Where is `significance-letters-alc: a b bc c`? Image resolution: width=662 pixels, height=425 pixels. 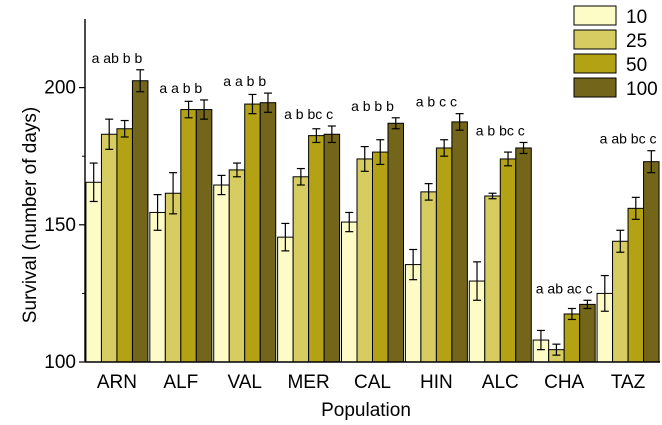 significance-letters-alc: a b bc c is located at coordinates (500, 130).